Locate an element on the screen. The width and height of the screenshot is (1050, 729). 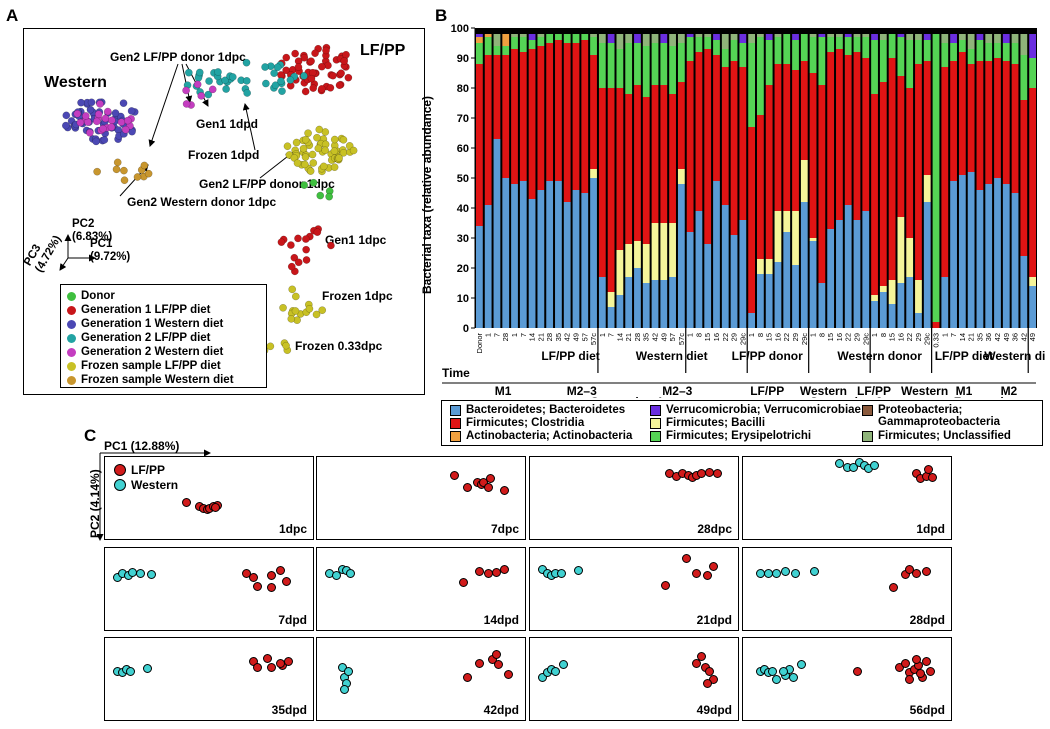
pca-point-frozen_western is located at coordinates (148, 173).